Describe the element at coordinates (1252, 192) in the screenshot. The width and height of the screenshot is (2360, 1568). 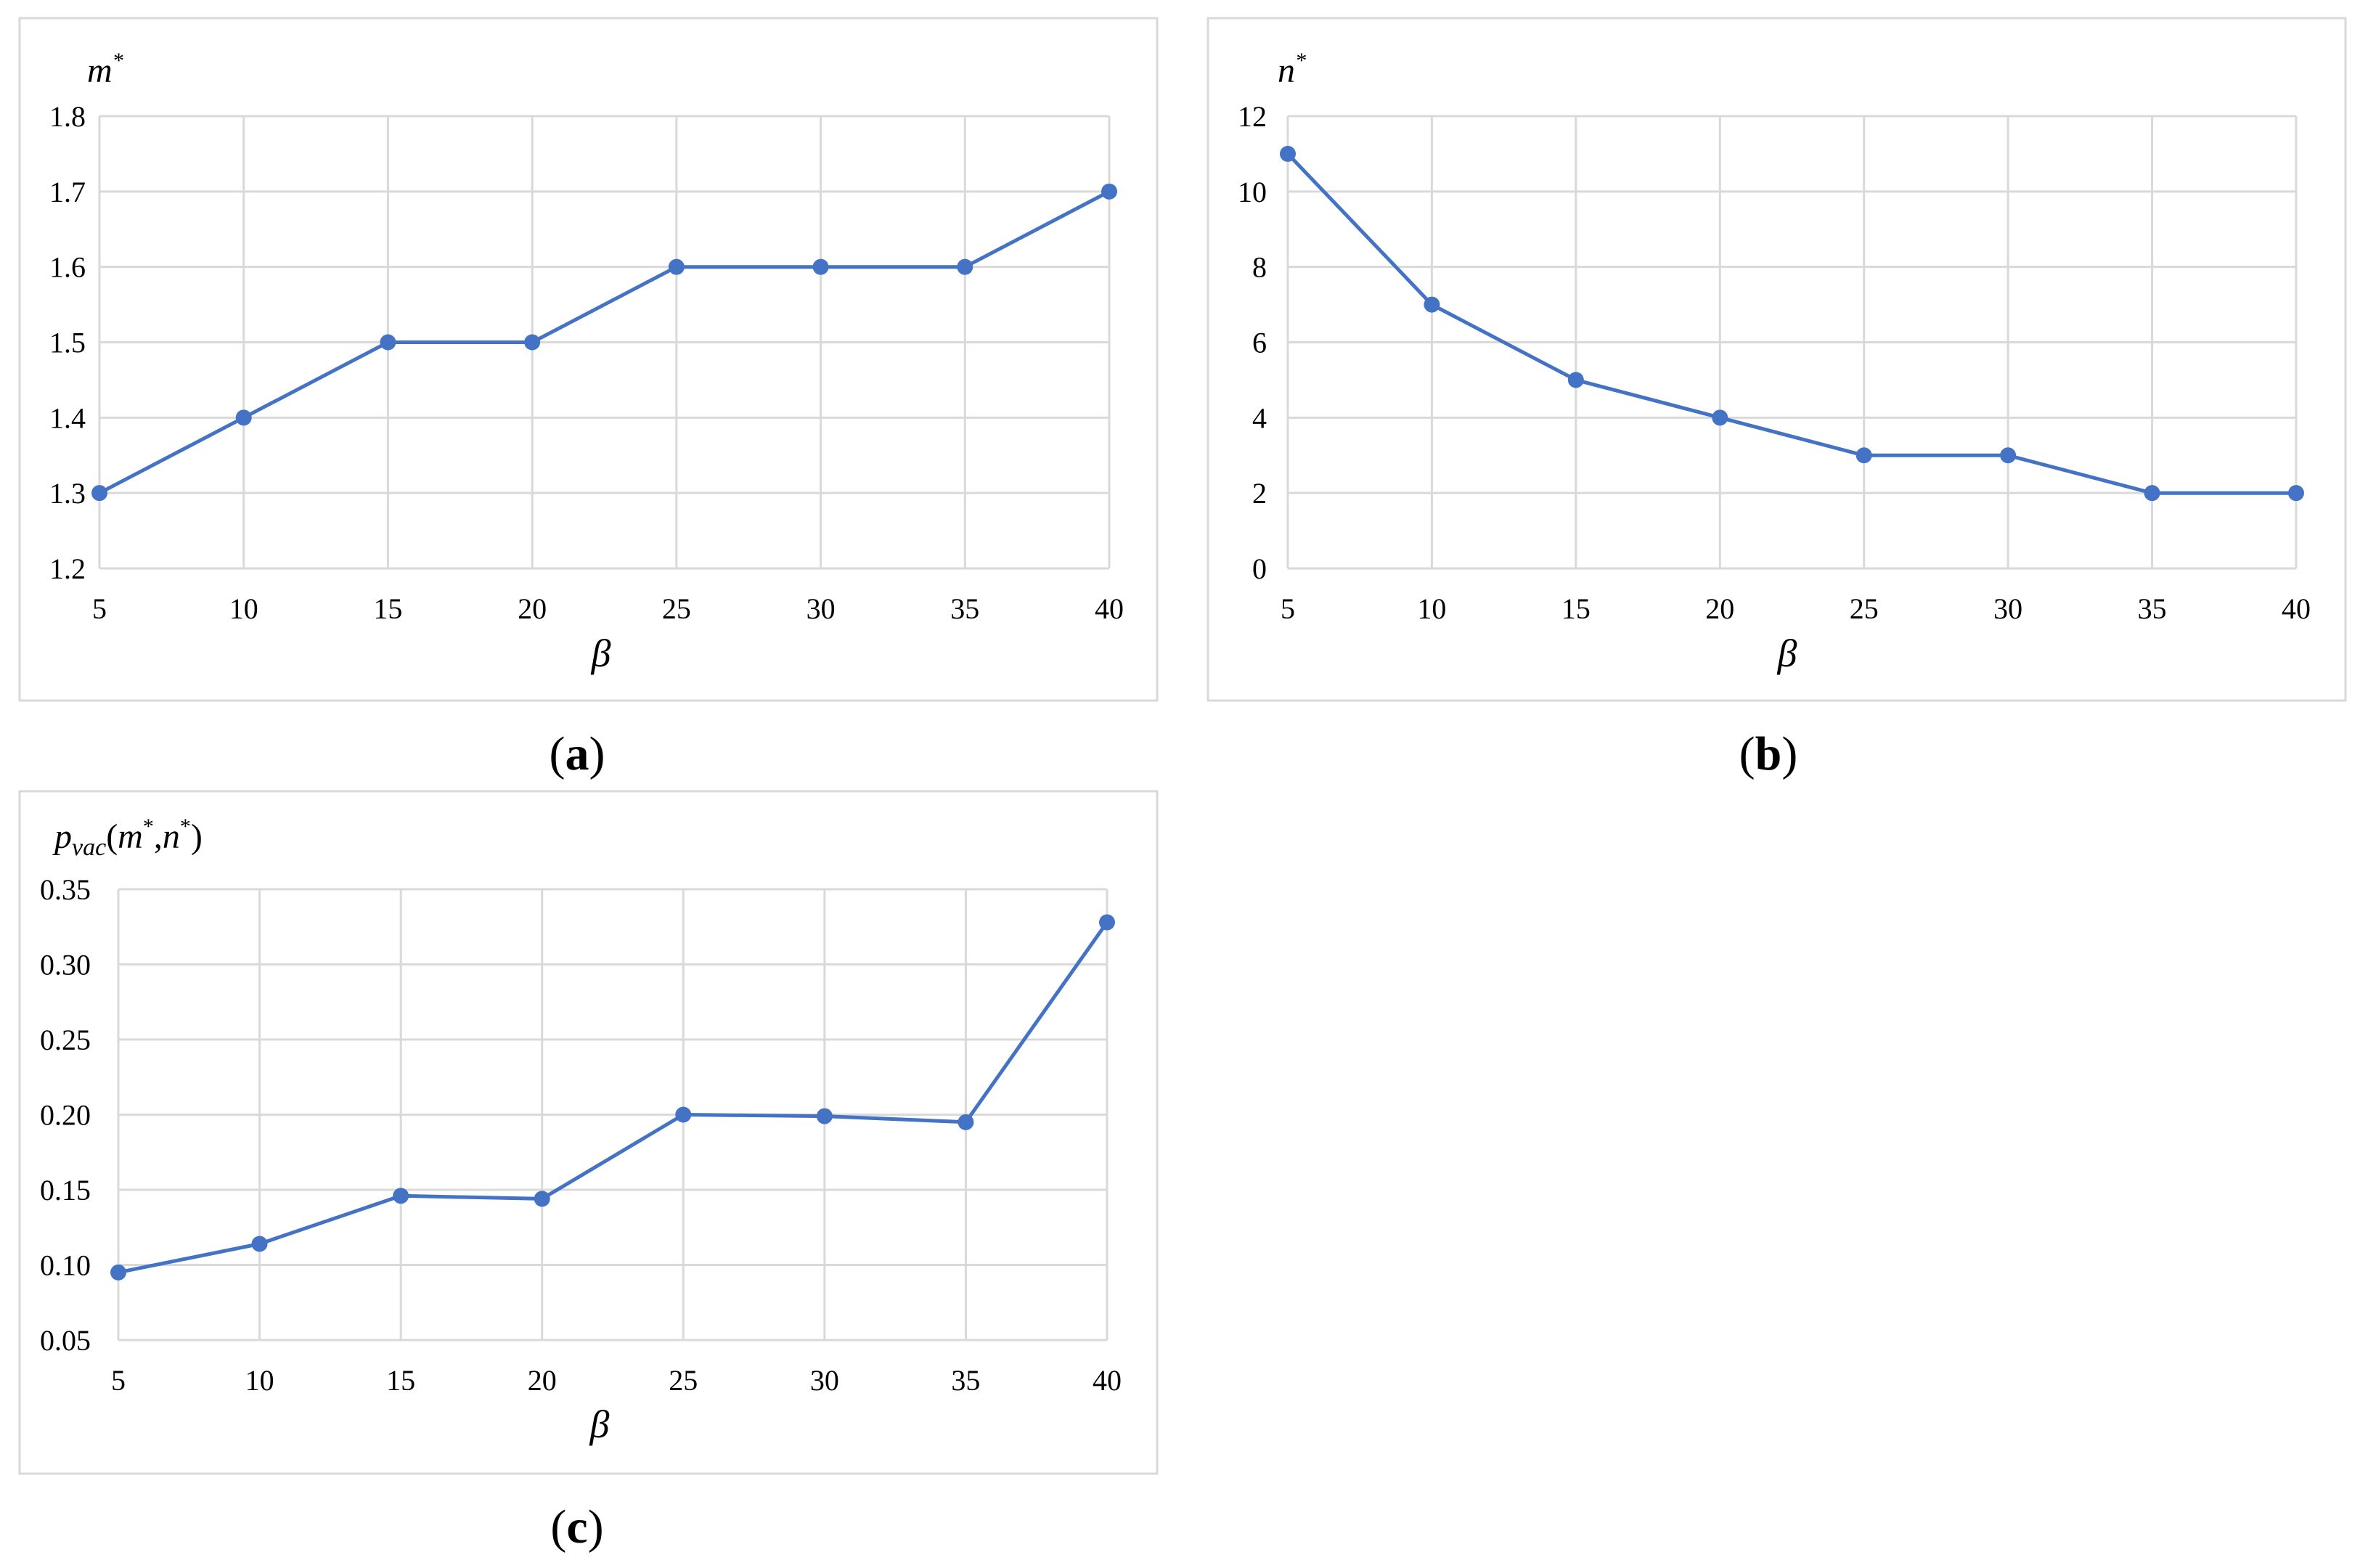
I see `chart-b-y-tick-label: 10` at that location.